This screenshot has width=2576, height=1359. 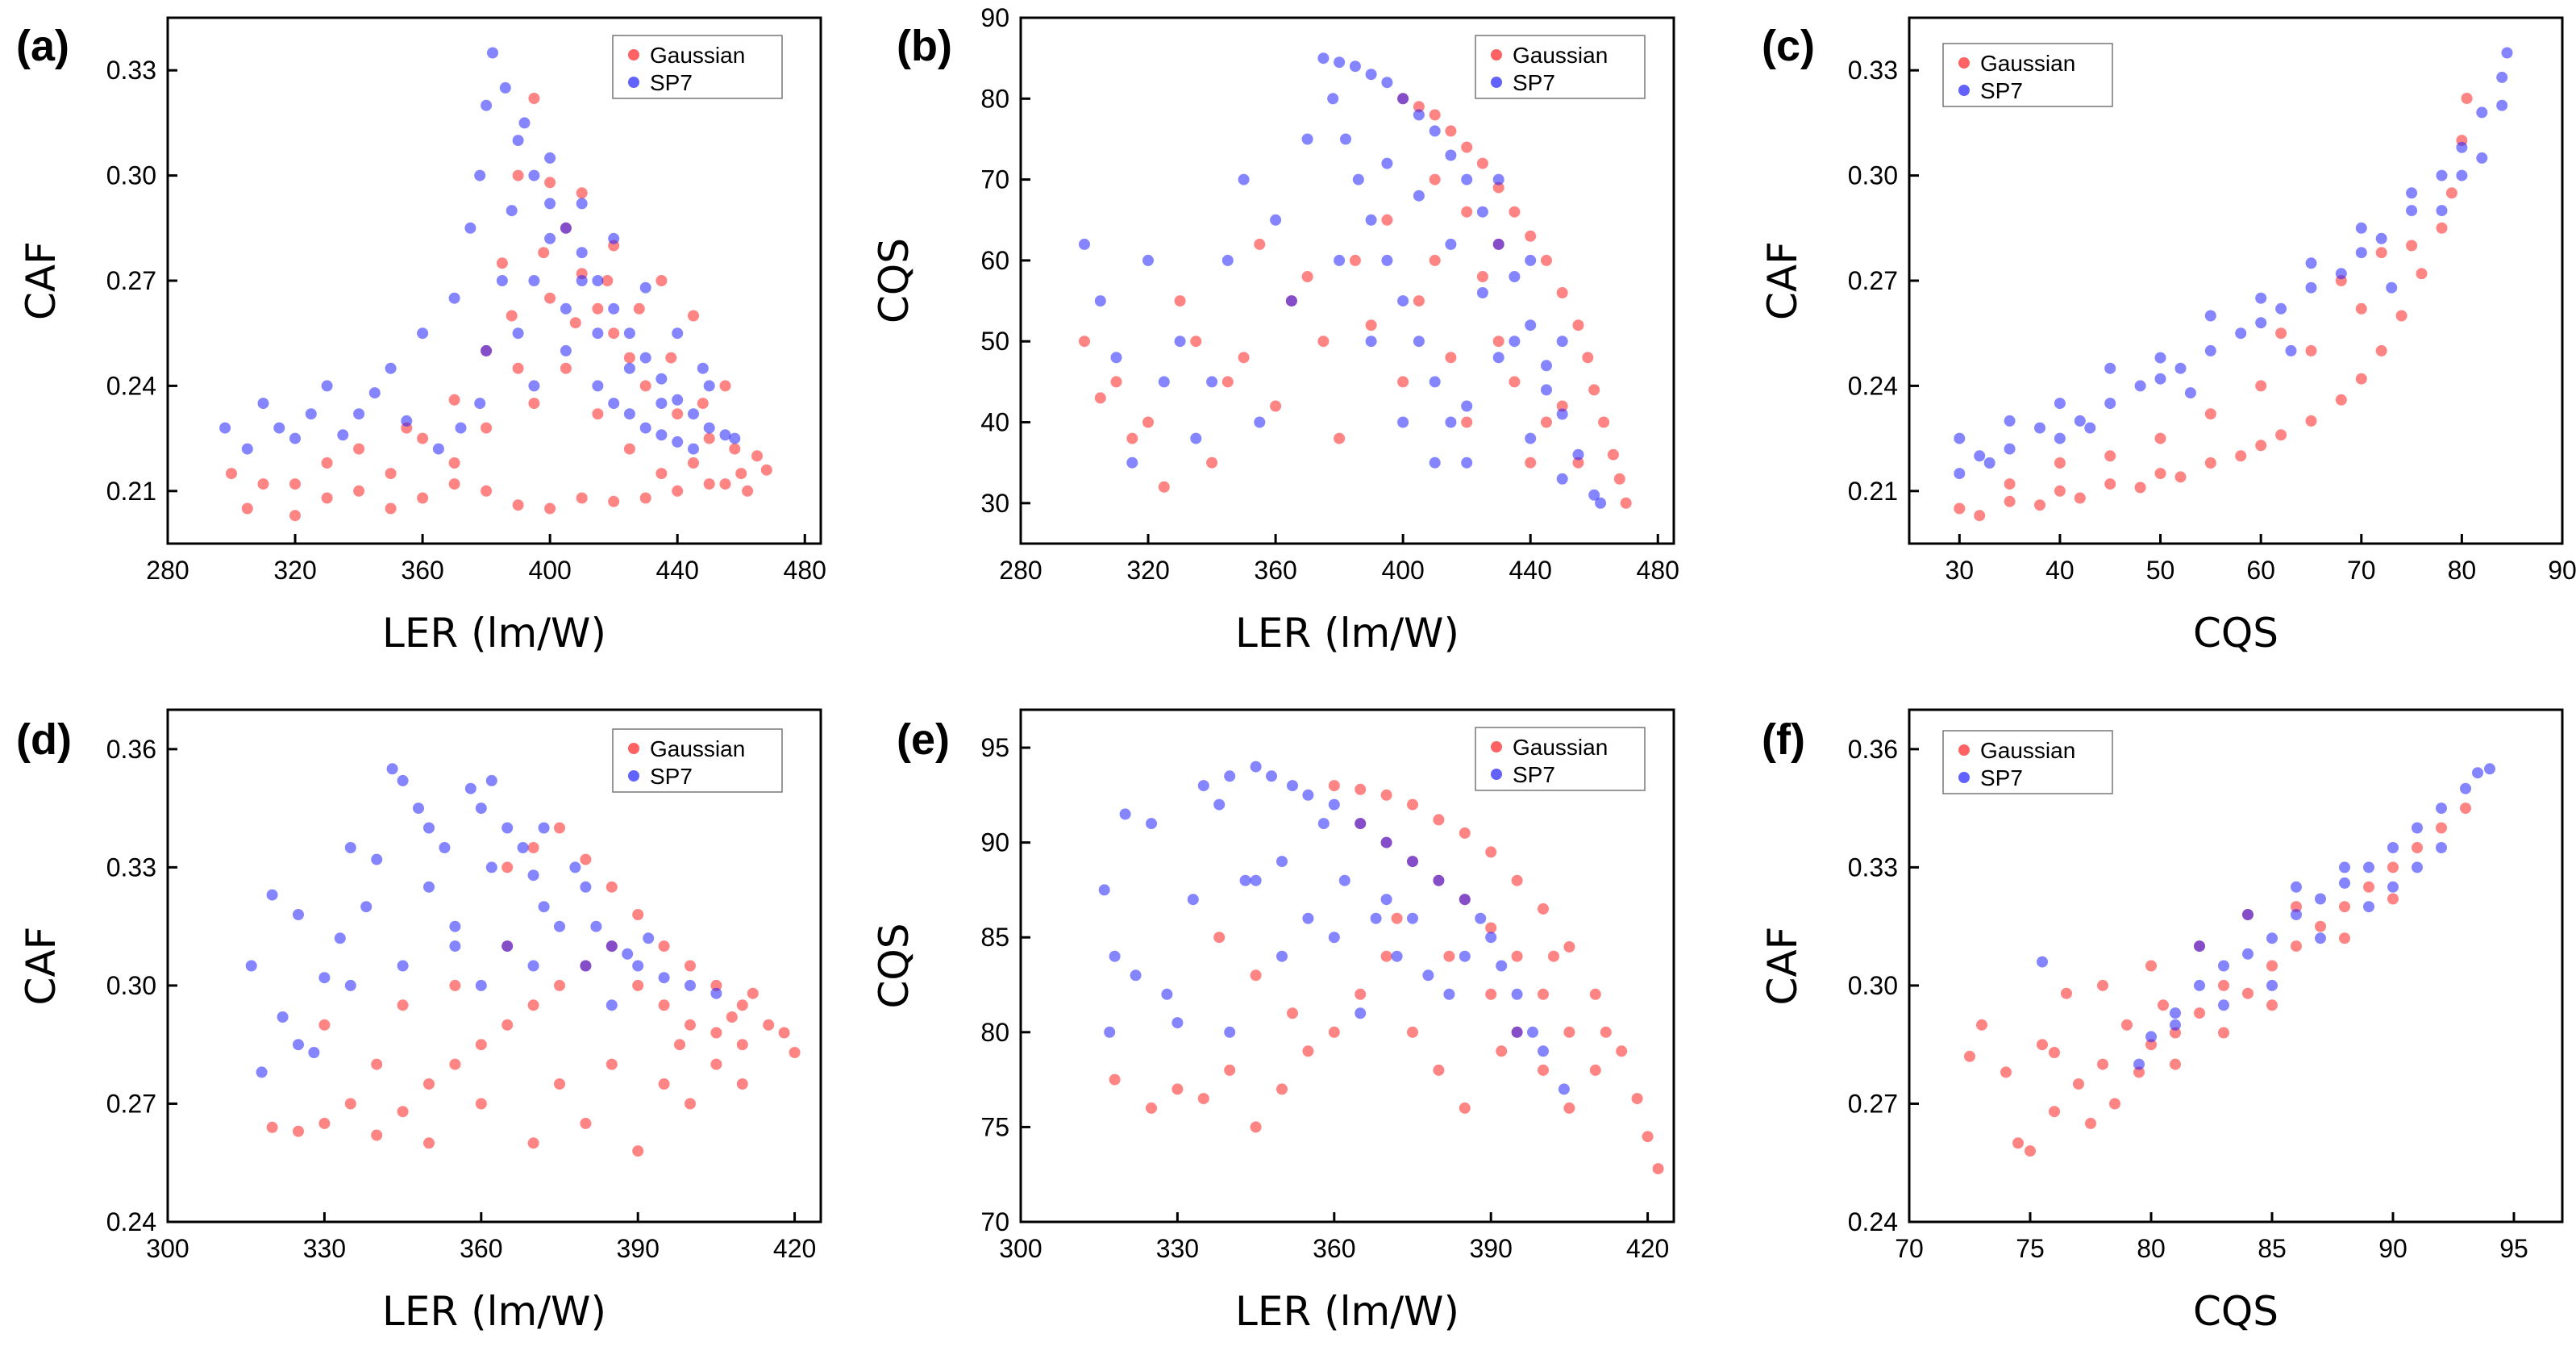 I want to click on x-tick-label: 30, so click(x=1960, y=570).